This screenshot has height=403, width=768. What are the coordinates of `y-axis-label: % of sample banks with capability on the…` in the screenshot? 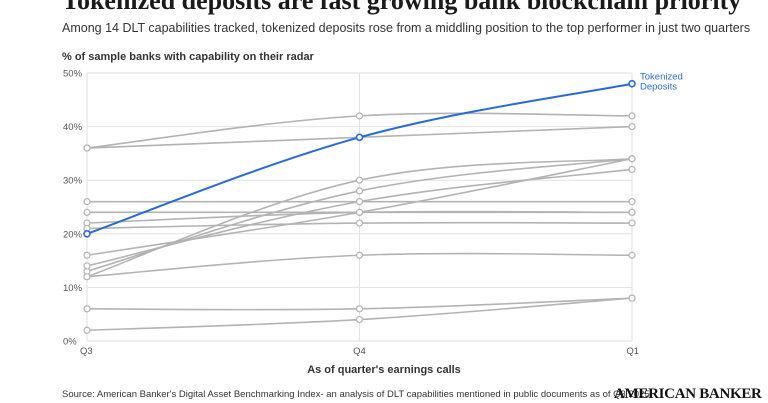 It's located at (188, 57).